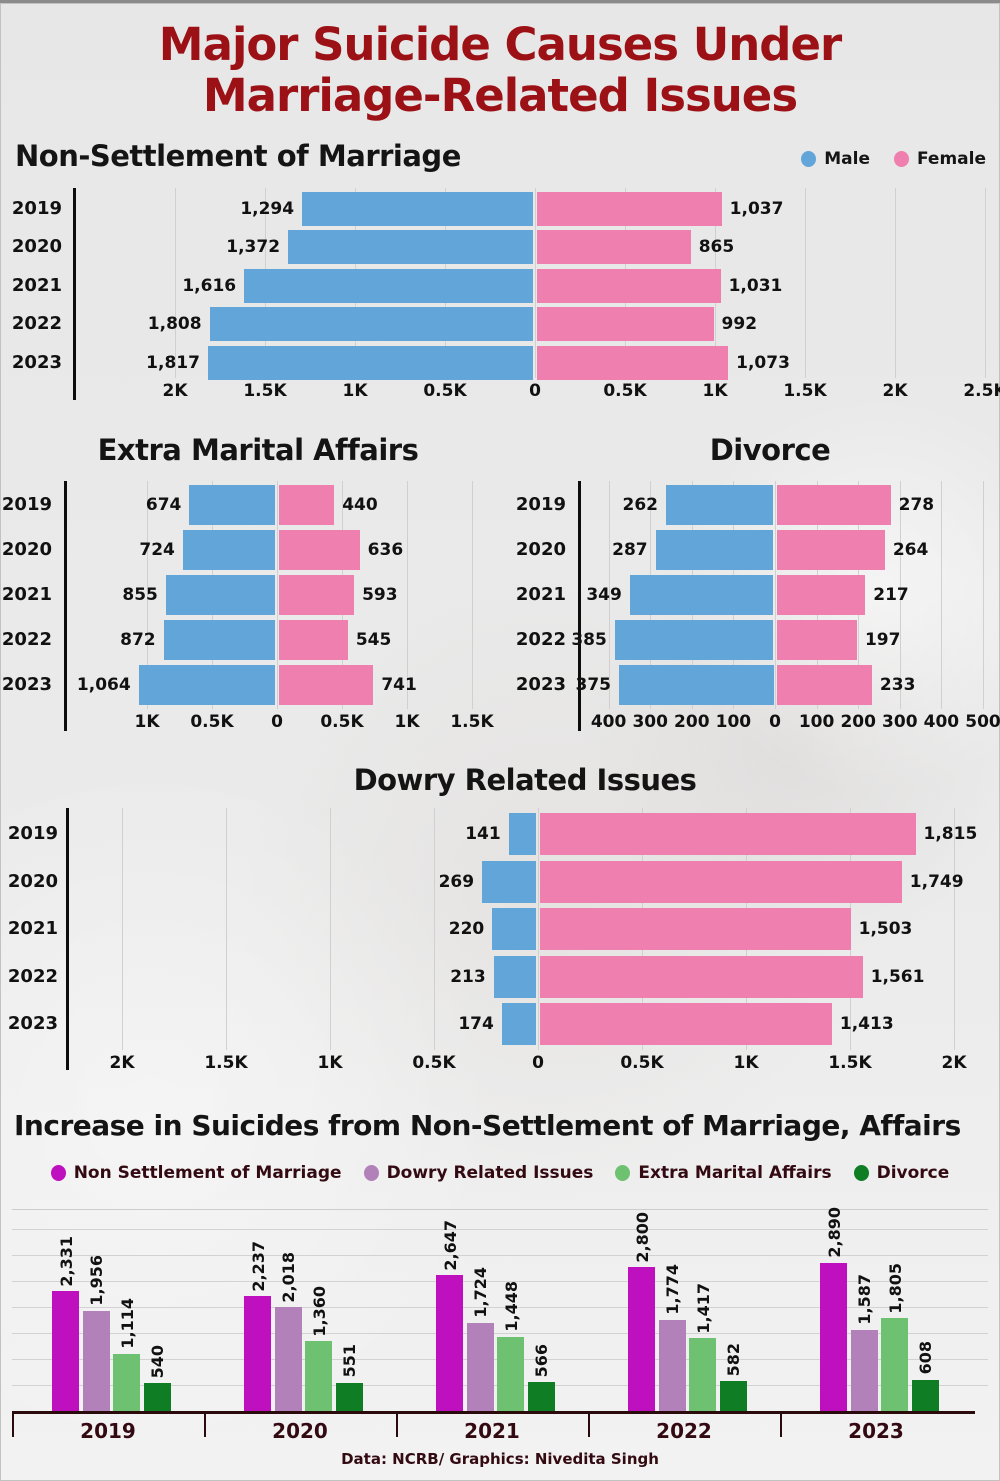 The image size is (1000, 1481). I want to click on male-value-label: 220, so click(466, 929).